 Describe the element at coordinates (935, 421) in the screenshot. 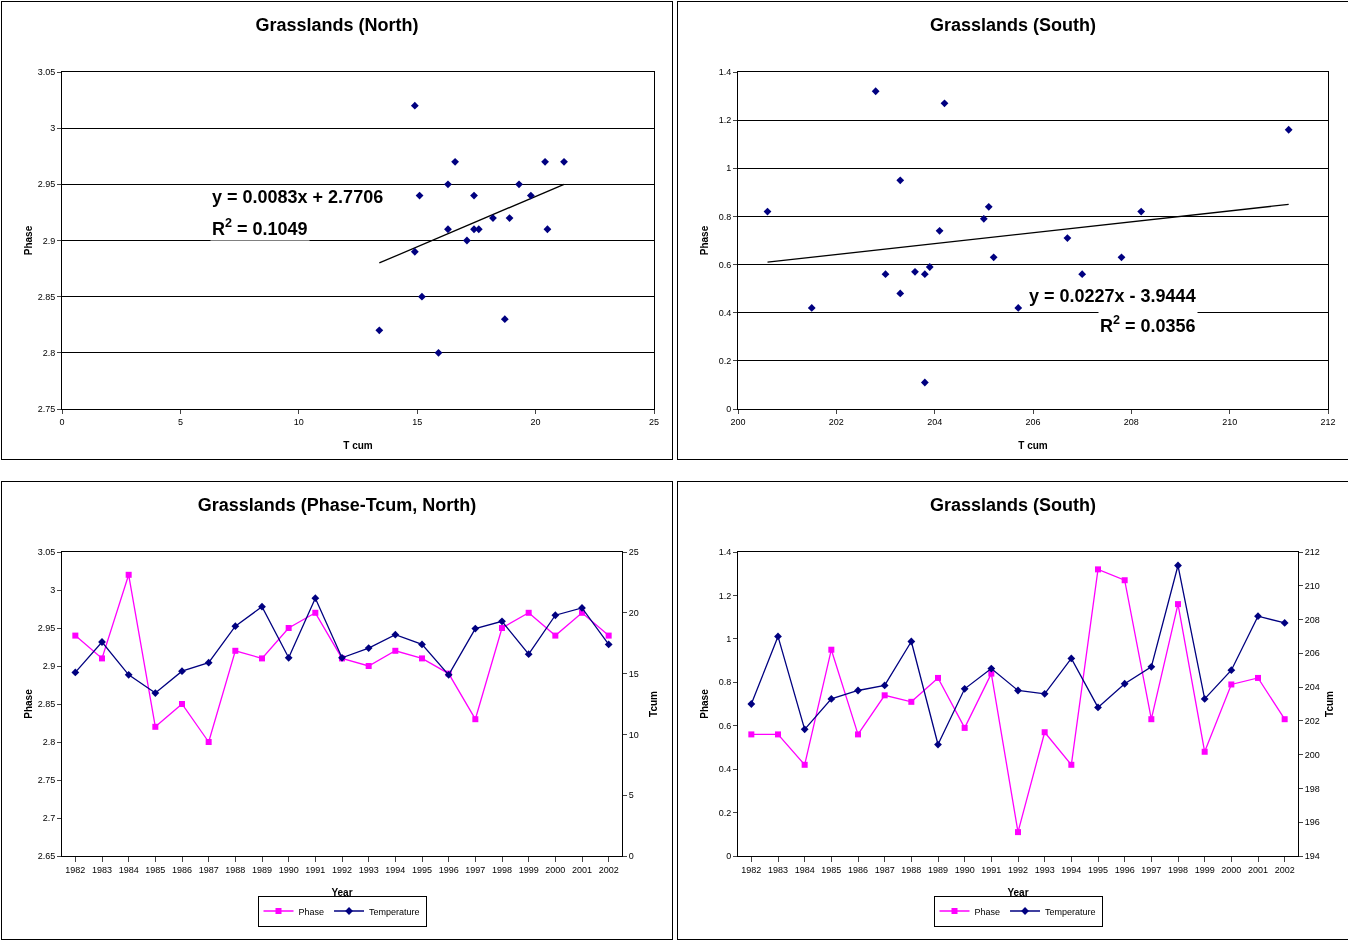

I see `x-tick-label: 204` at that location.